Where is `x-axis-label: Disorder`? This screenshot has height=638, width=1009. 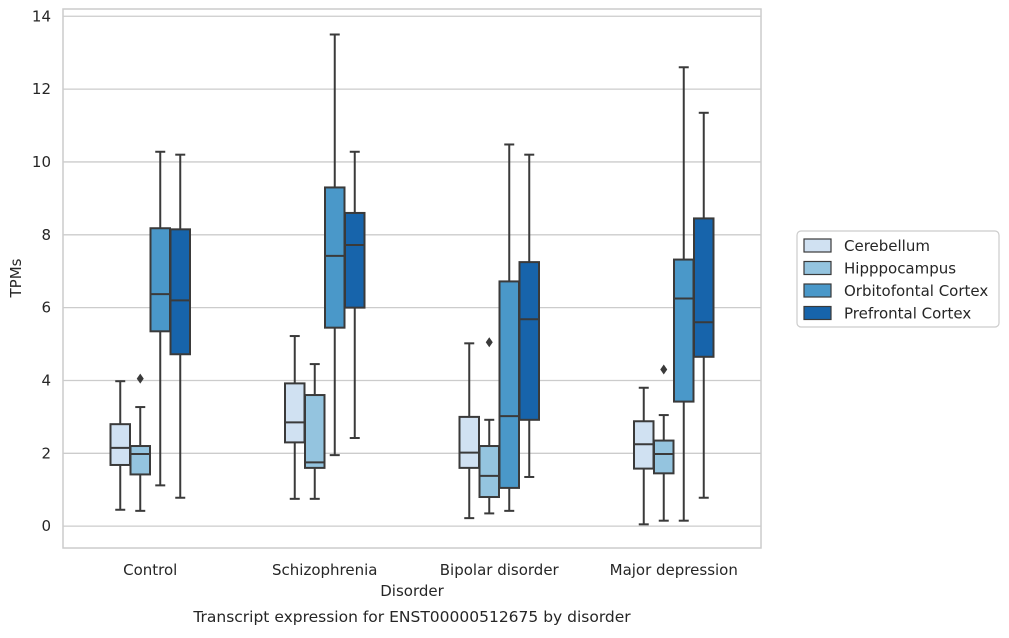
x-axis-label: Disorder is located at coordinates (412, 591).